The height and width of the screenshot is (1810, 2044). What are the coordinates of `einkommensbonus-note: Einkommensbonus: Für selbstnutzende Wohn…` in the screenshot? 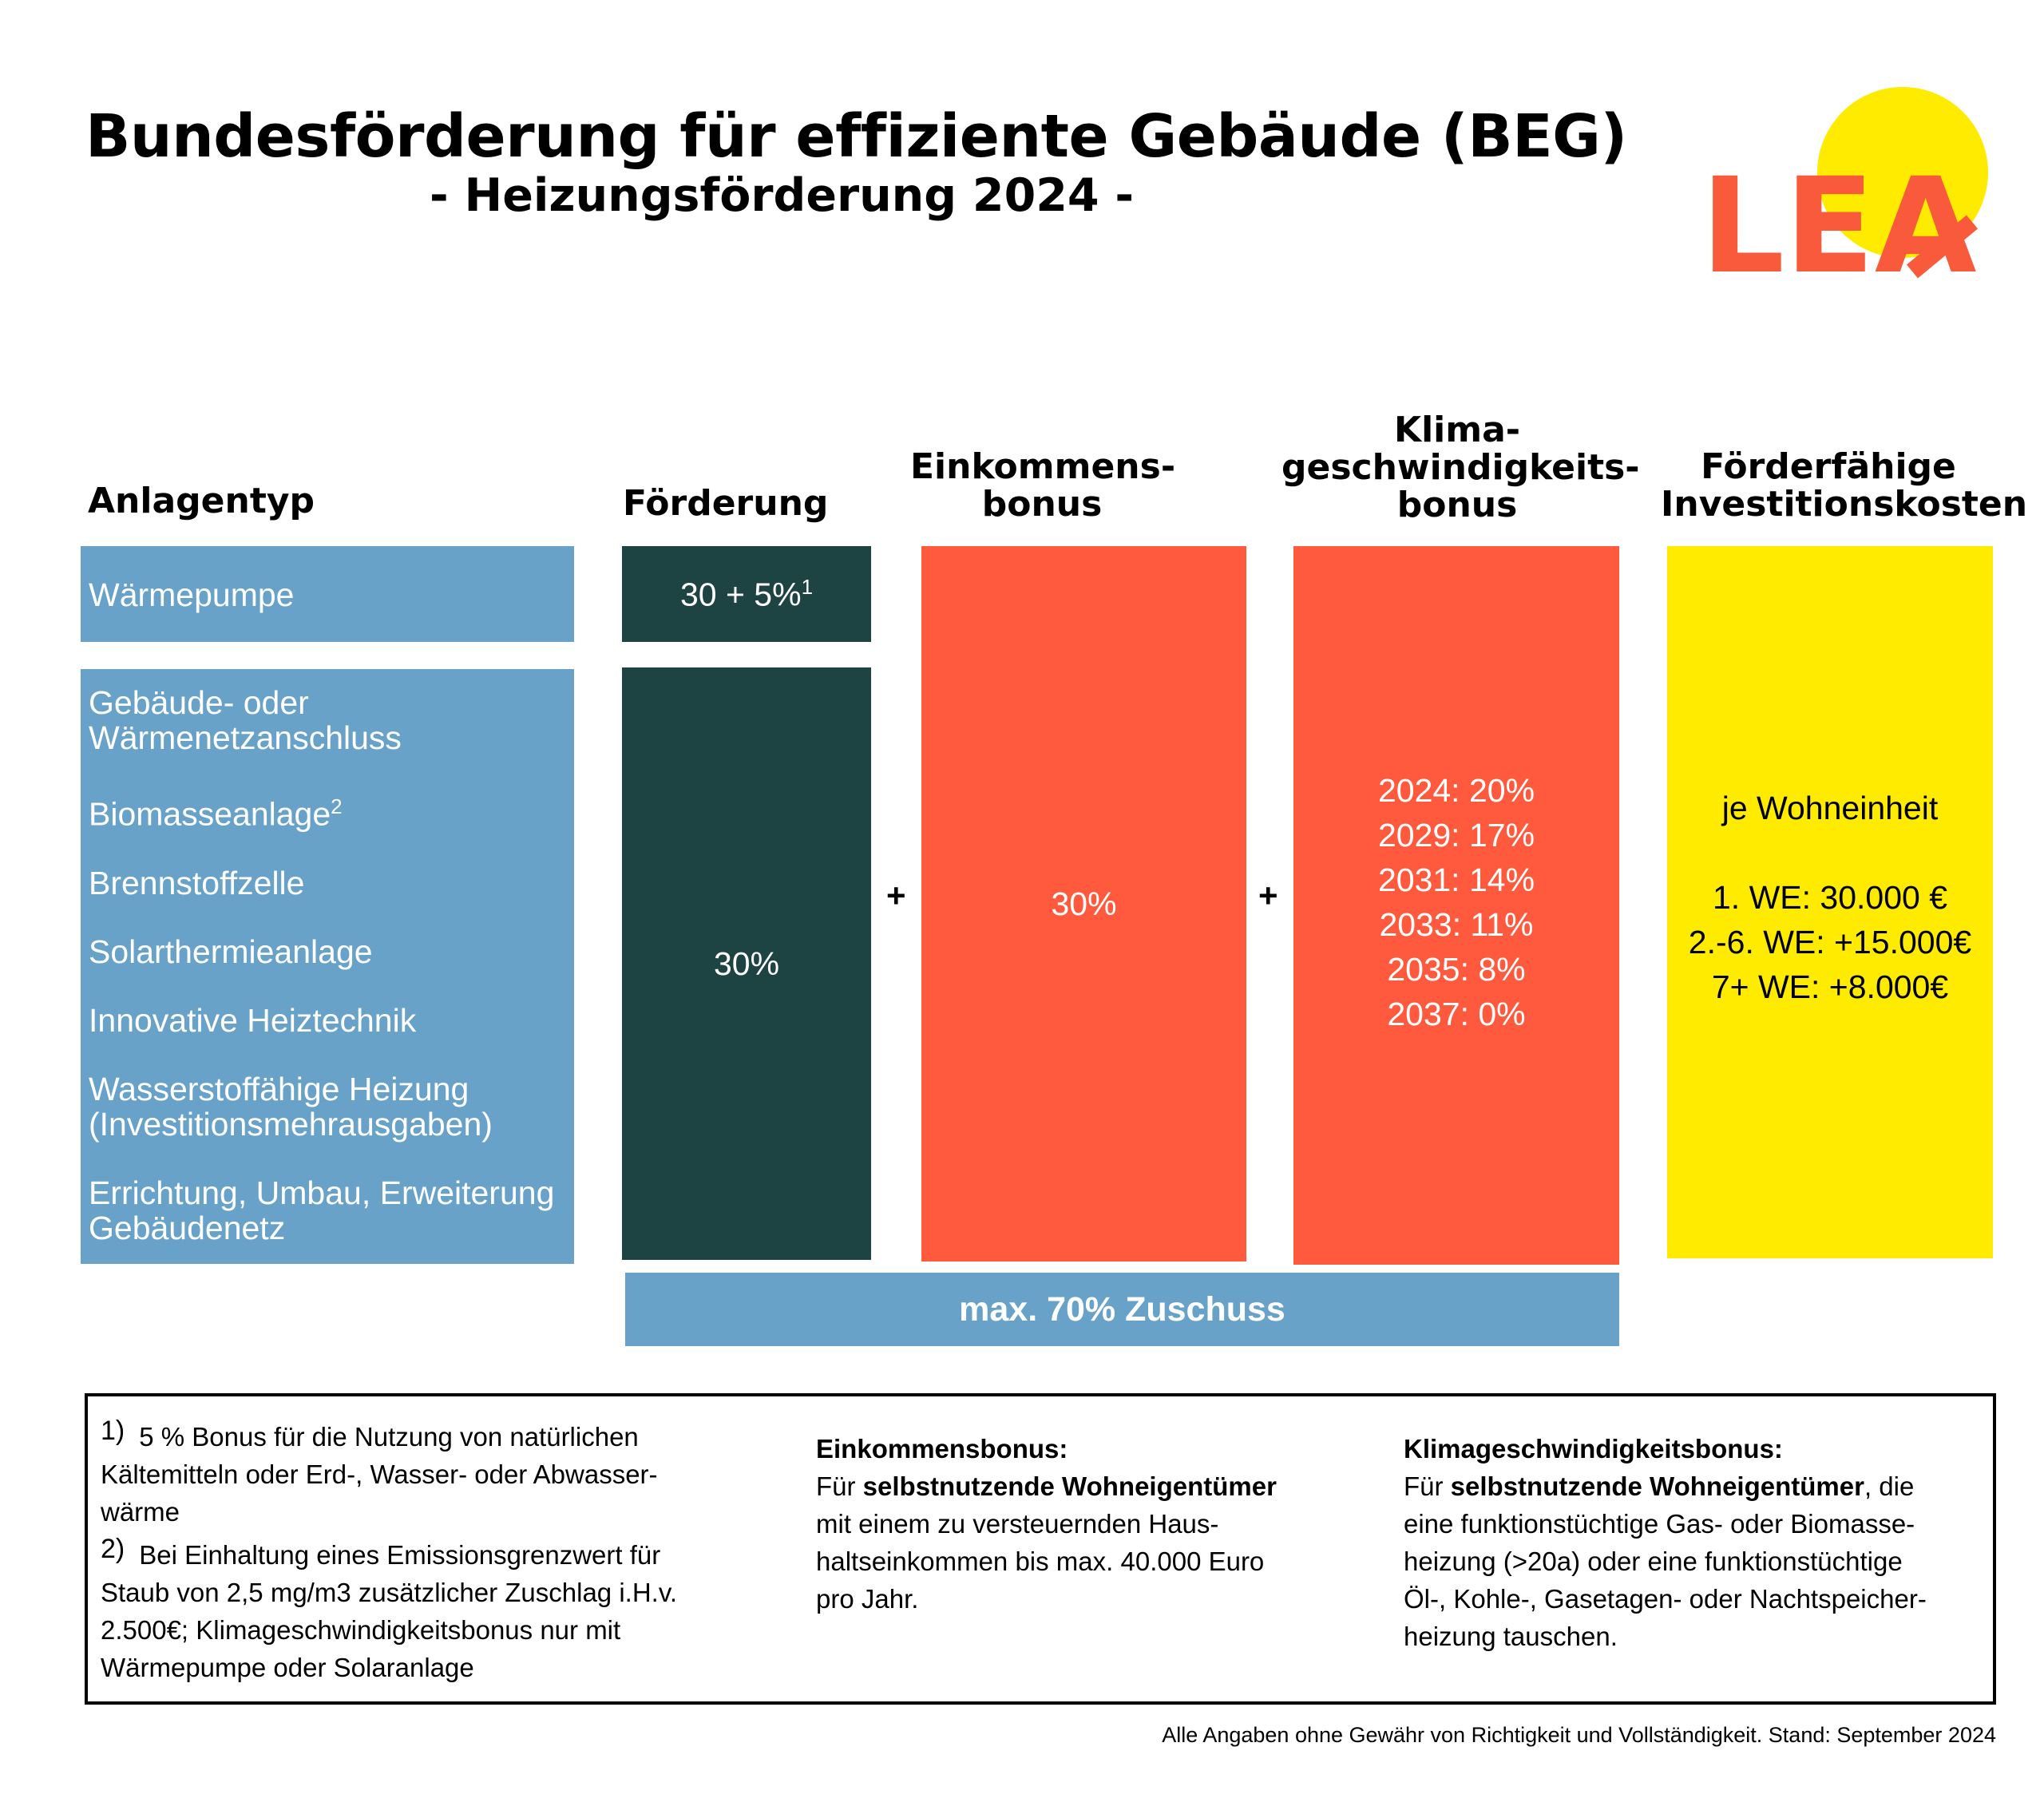 It's located at (1095, 1524).